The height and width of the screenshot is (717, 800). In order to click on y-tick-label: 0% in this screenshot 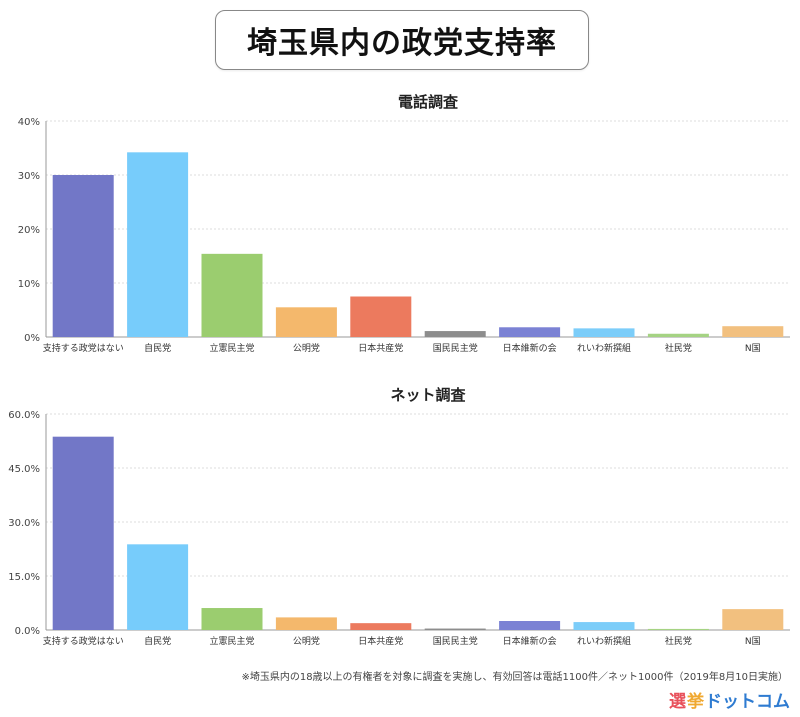, I will do `click(32, 338)`.